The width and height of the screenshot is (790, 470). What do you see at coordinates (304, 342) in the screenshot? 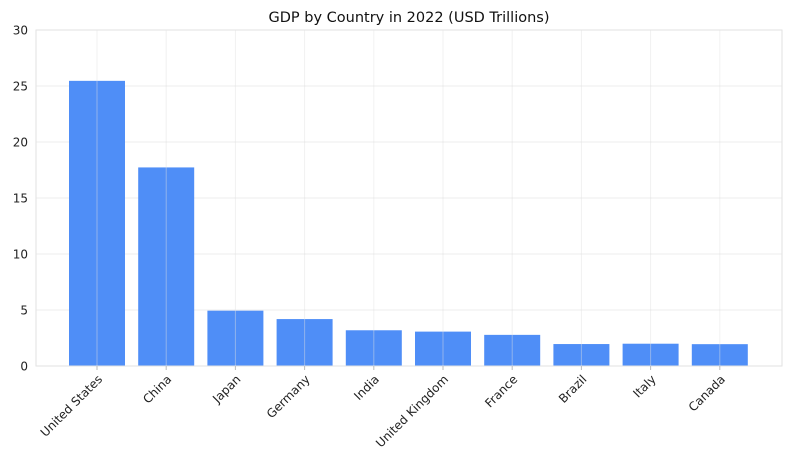
I see `bar-germany` at bounding box center [304, 342].